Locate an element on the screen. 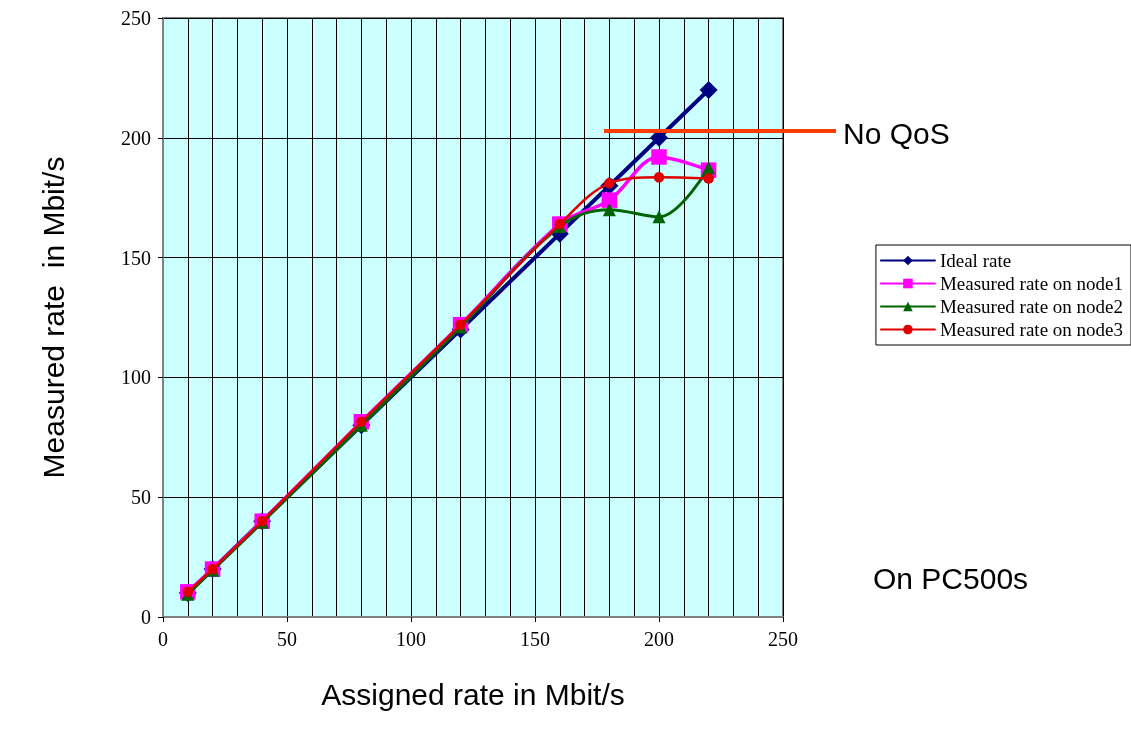  legend-label: Measured rate on node2 is located at coordinates (1031, 306).